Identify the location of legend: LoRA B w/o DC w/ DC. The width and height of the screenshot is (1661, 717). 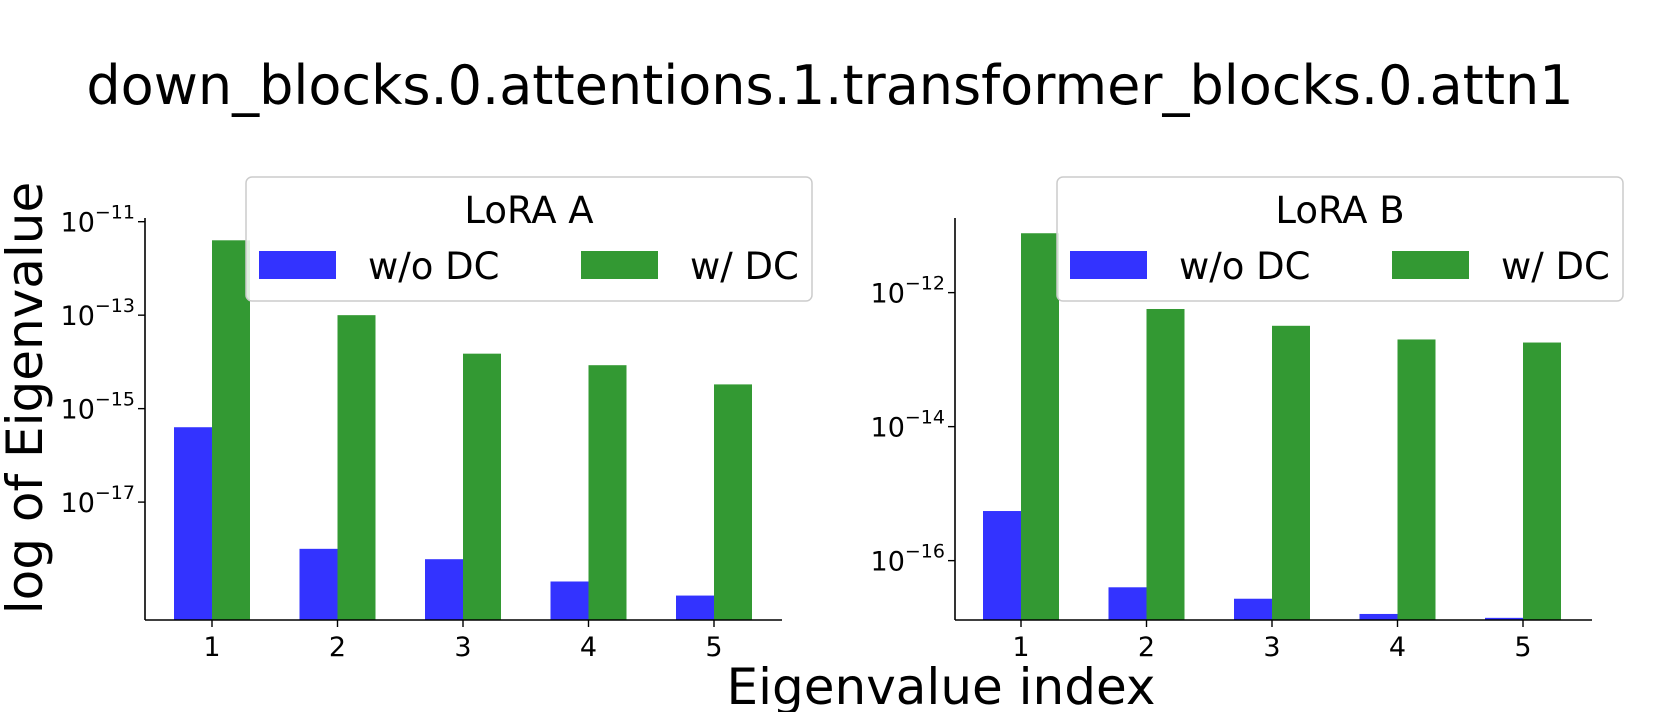
(1340, 239).